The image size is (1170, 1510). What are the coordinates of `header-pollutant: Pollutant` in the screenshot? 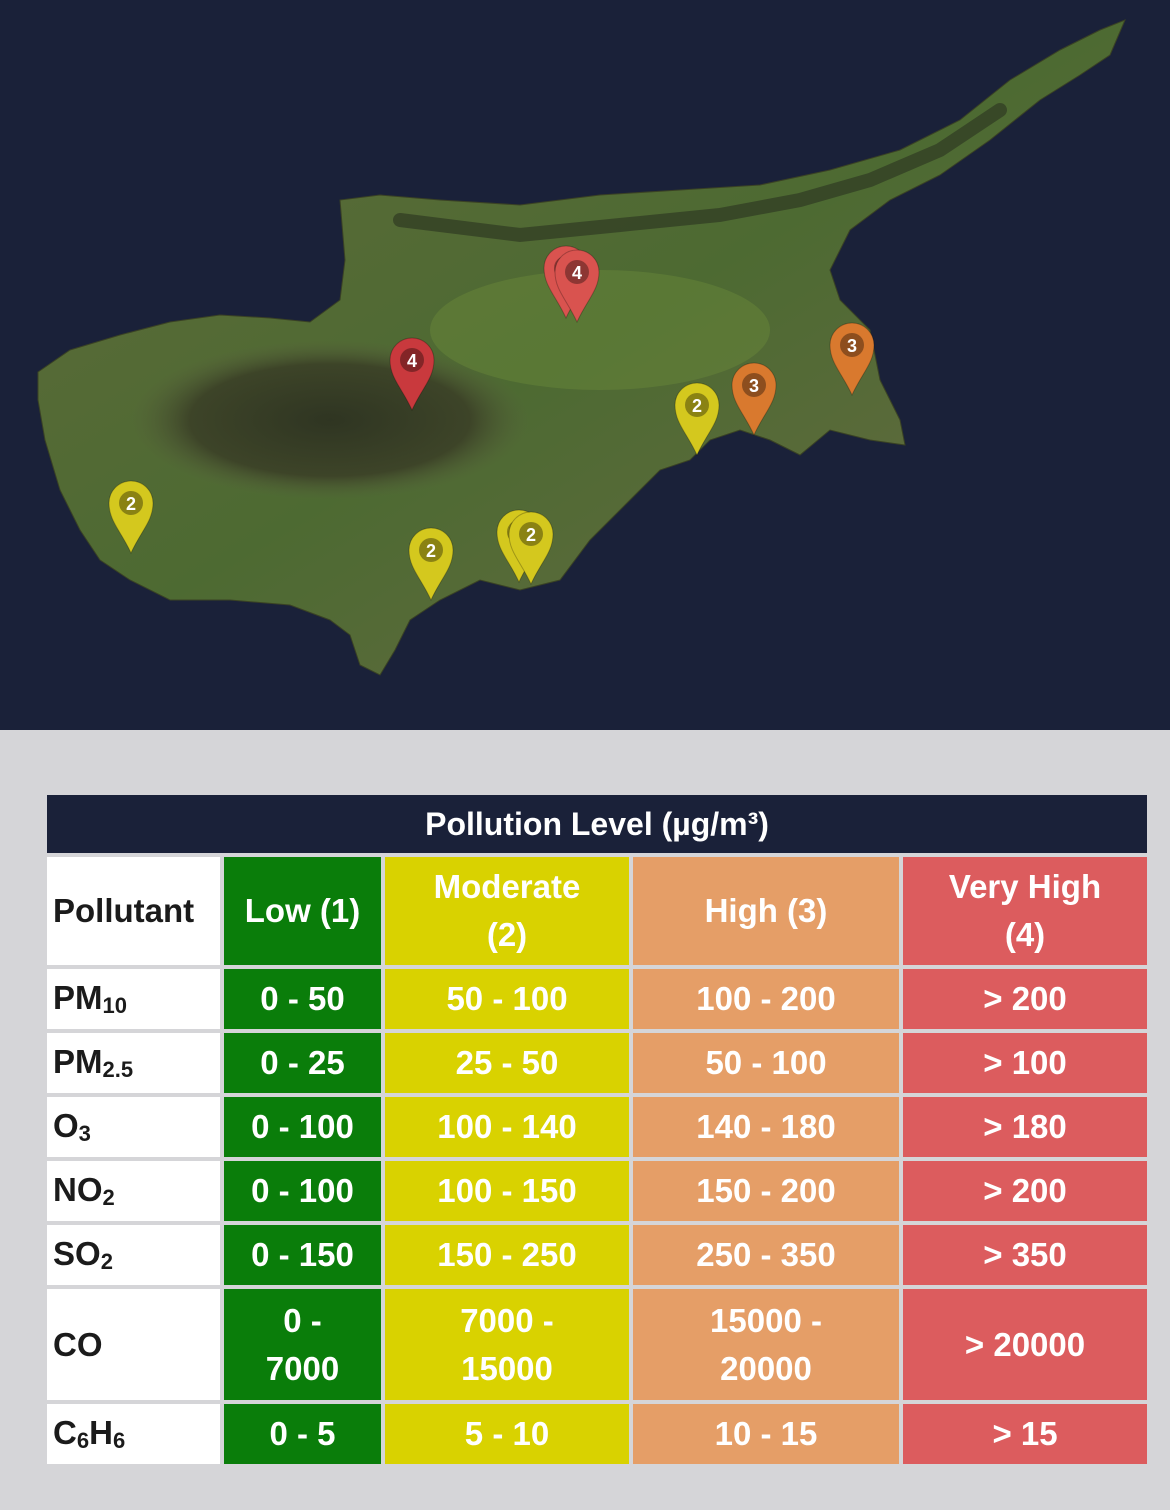 It's located at (133, 911).